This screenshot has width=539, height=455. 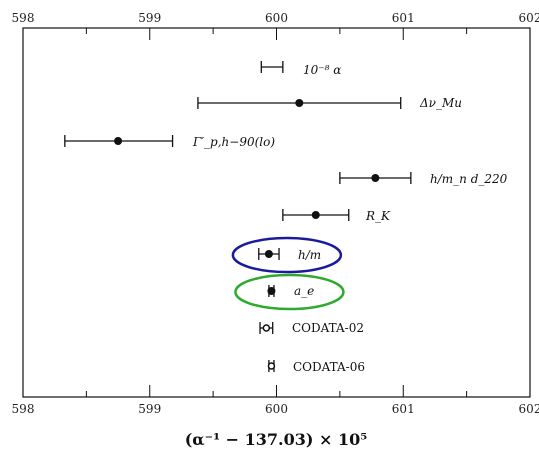 I want to click on top-tick-labels: 598 599 600 601 602, so click(x=275, y=18).